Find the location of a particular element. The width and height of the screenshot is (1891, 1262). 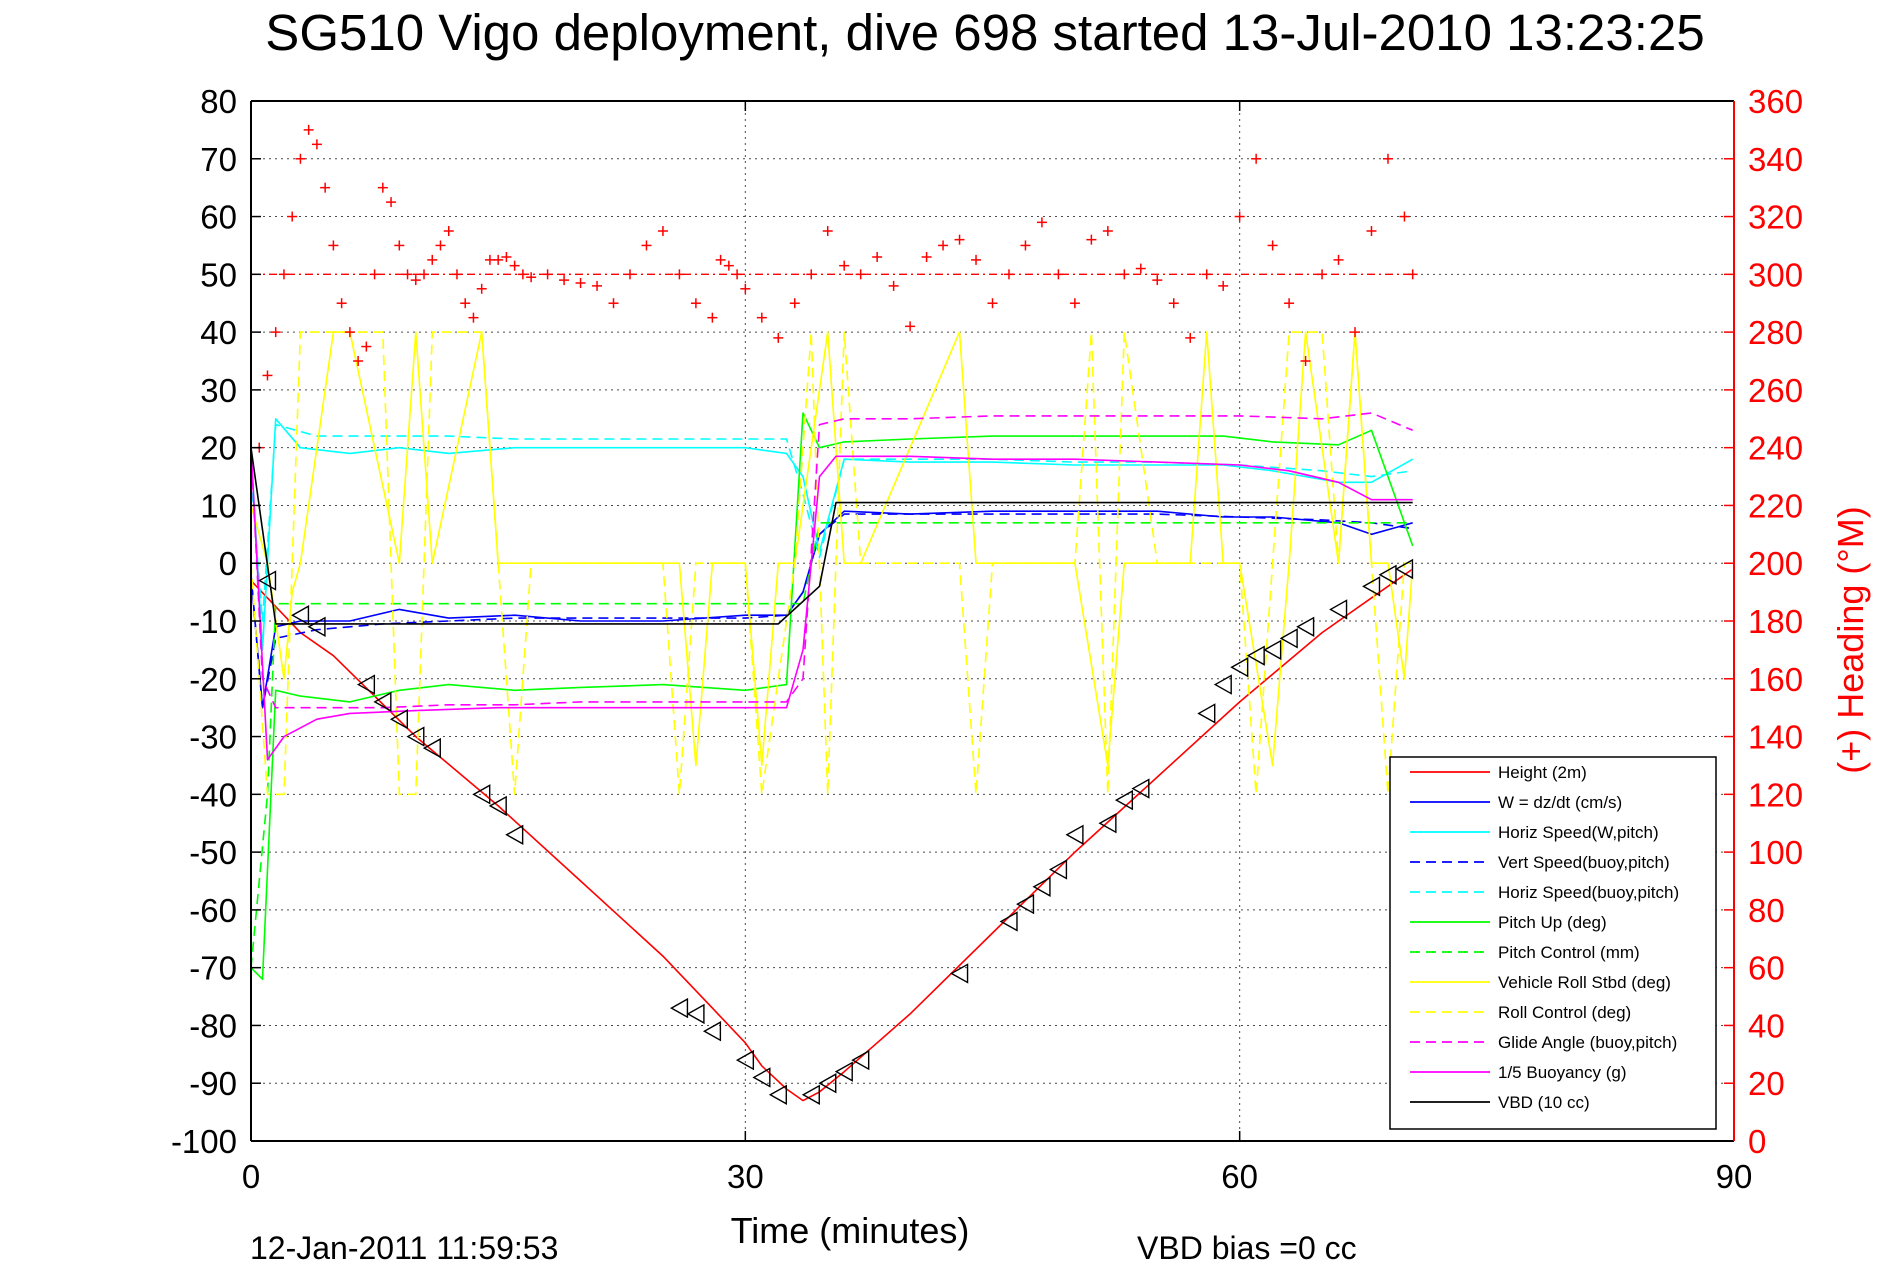

right-axis-tick-label: 40 is located at coordinates (1766, 1025).